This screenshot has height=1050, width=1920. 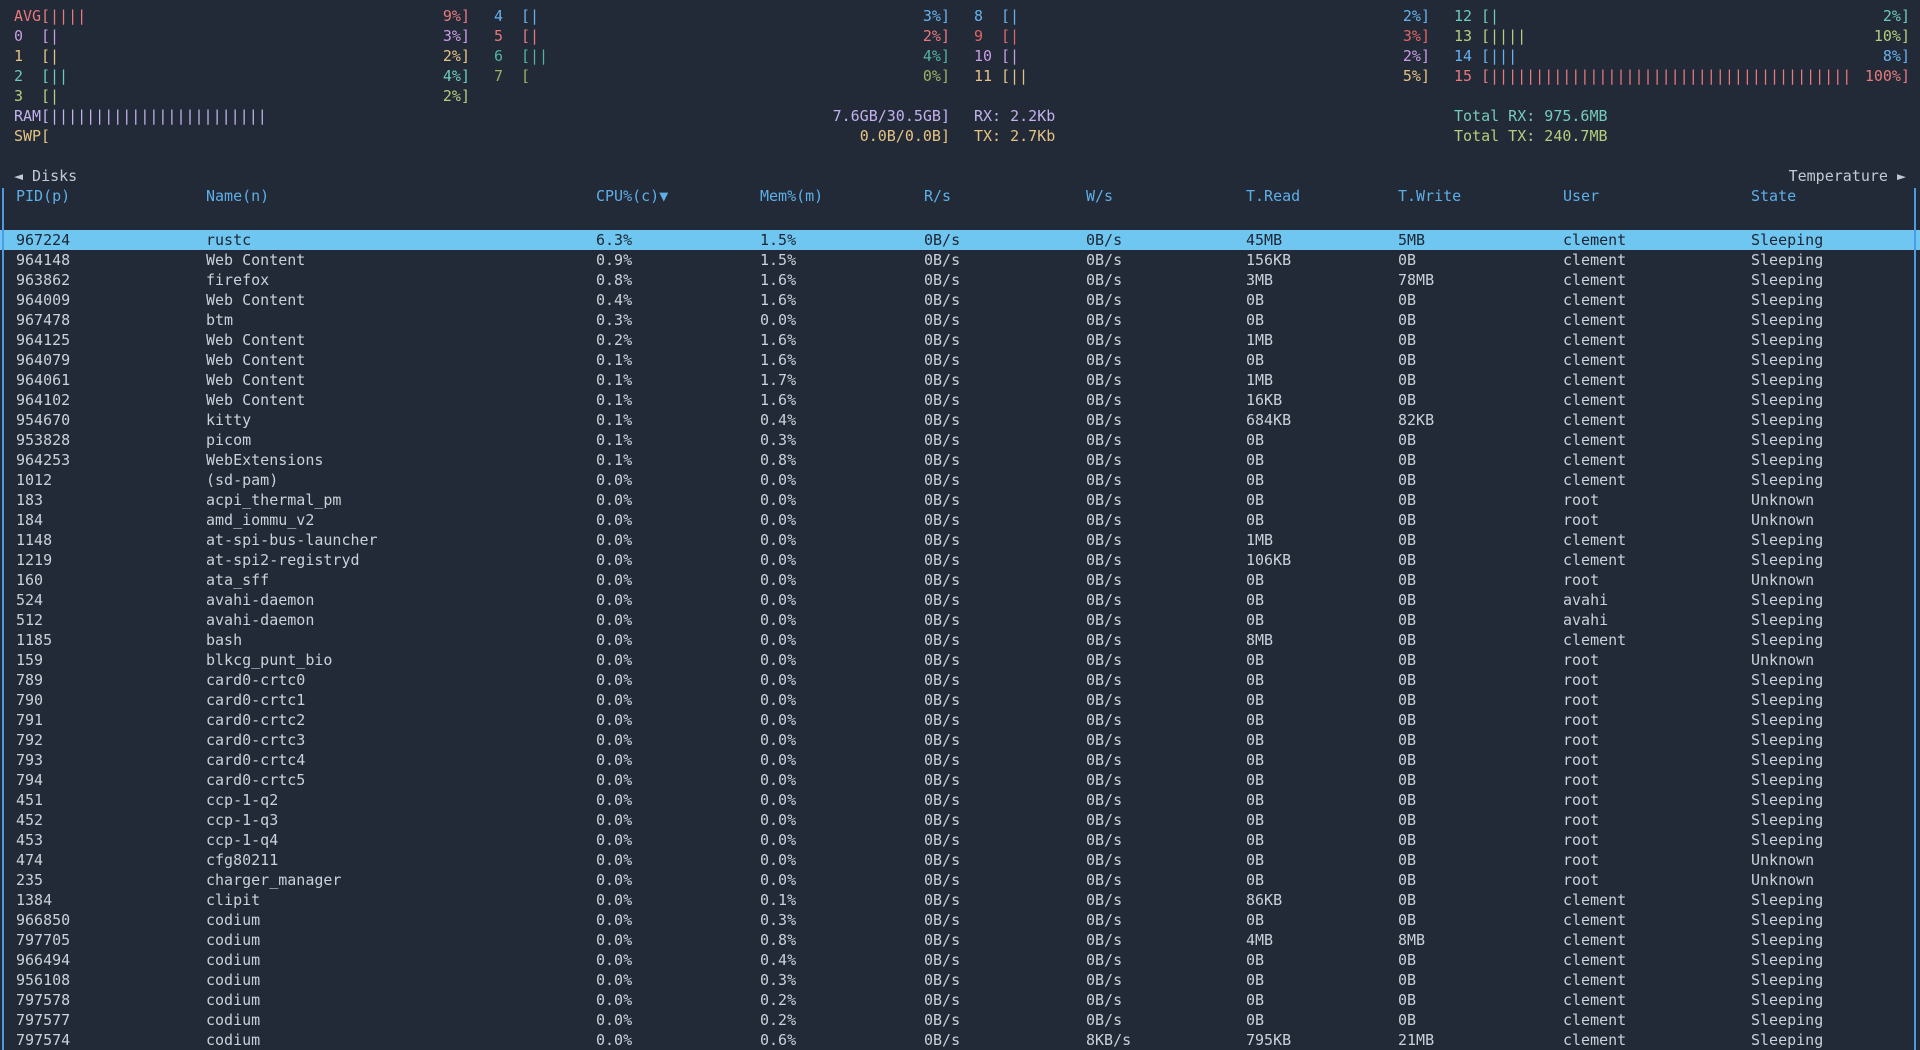 I want to click on nav-disks-left: ◄ Disks, so click(x=46, y=176).